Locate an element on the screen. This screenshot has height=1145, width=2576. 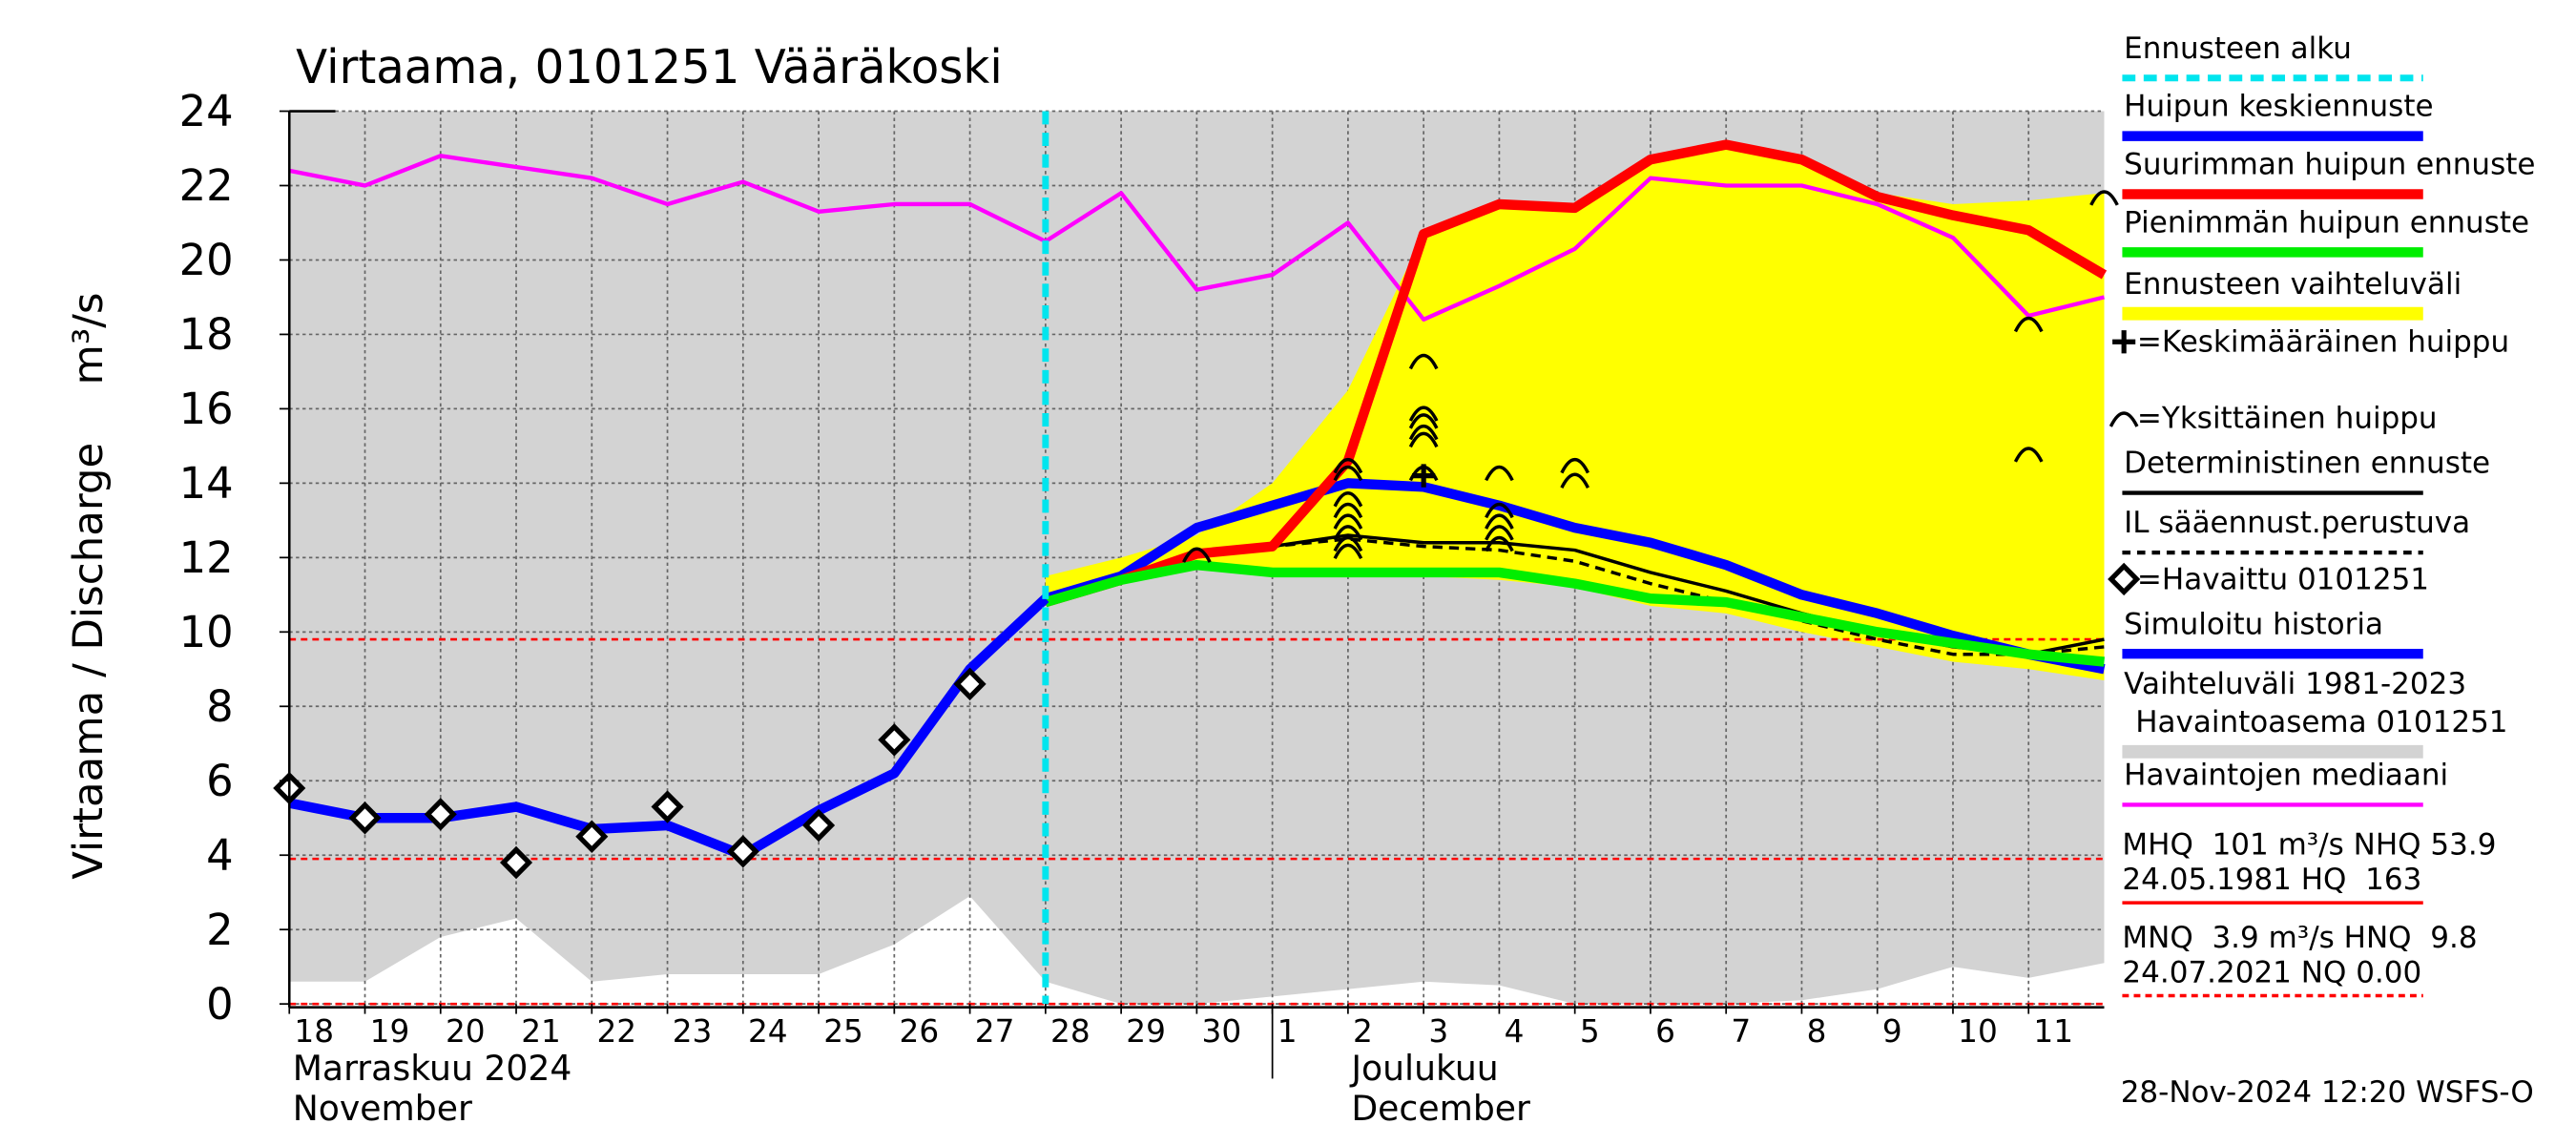
legend-label: Suurimman huipun ennuste is located at coordinates (2329, 164).